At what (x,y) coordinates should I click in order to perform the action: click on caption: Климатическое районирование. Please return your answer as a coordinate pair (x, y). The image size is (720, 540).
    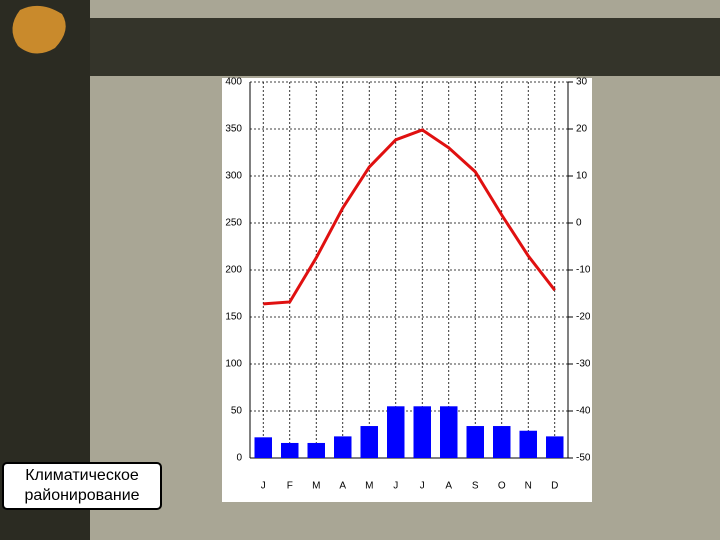
    Looking at the image, I should click on (82, 486).